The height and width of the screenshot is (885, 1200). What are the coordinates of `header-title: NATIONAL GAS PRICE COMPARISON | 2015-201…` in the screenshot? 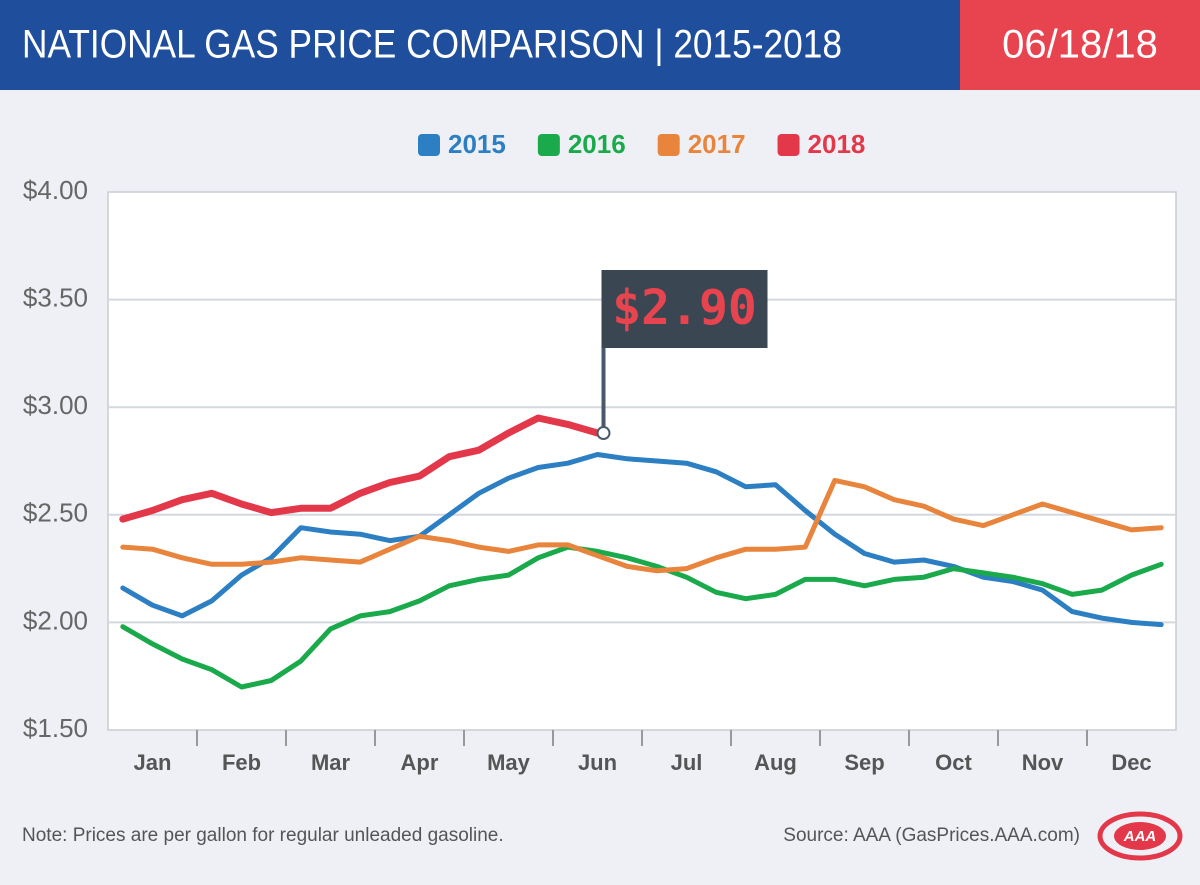 It's located at (432, 45).